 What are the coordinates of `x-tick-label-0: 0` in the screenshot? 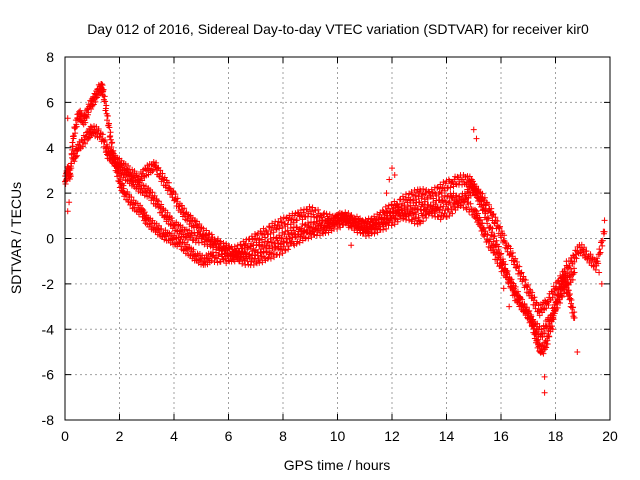 It's located at (65, 436).